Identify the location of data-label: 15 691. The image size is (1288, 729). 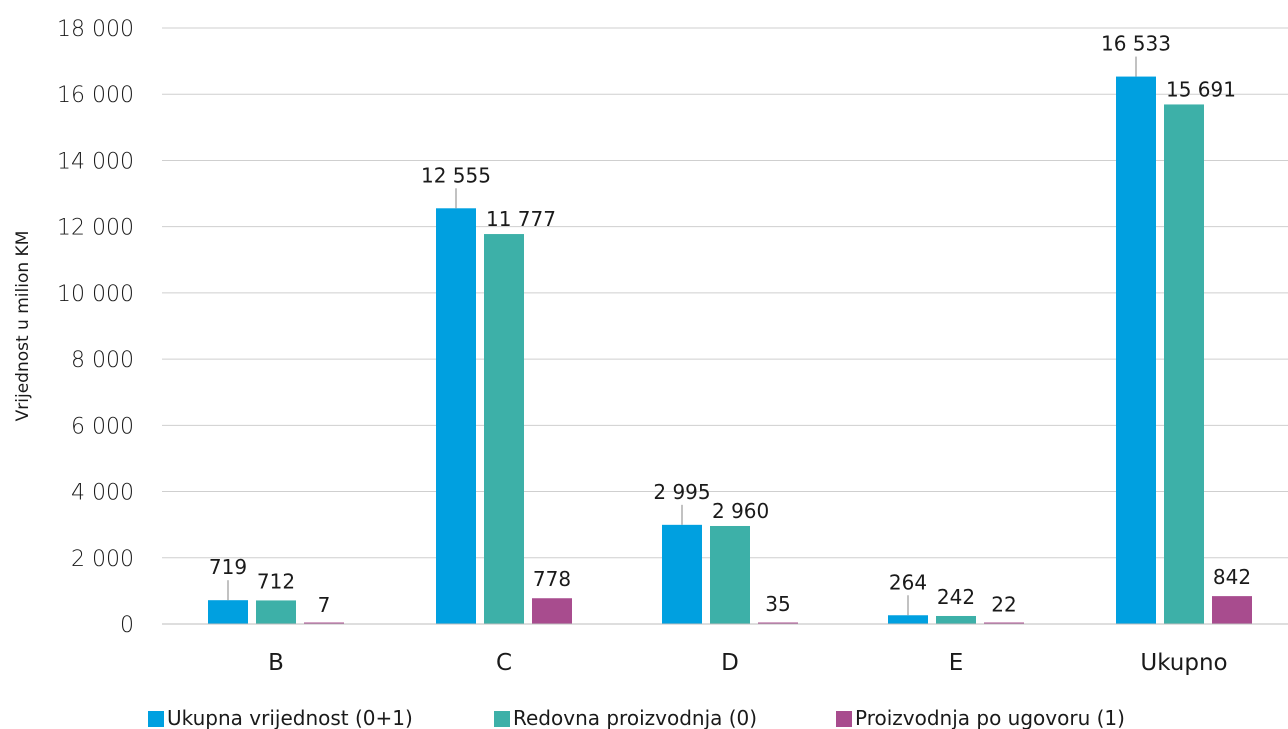
(1201, 89).